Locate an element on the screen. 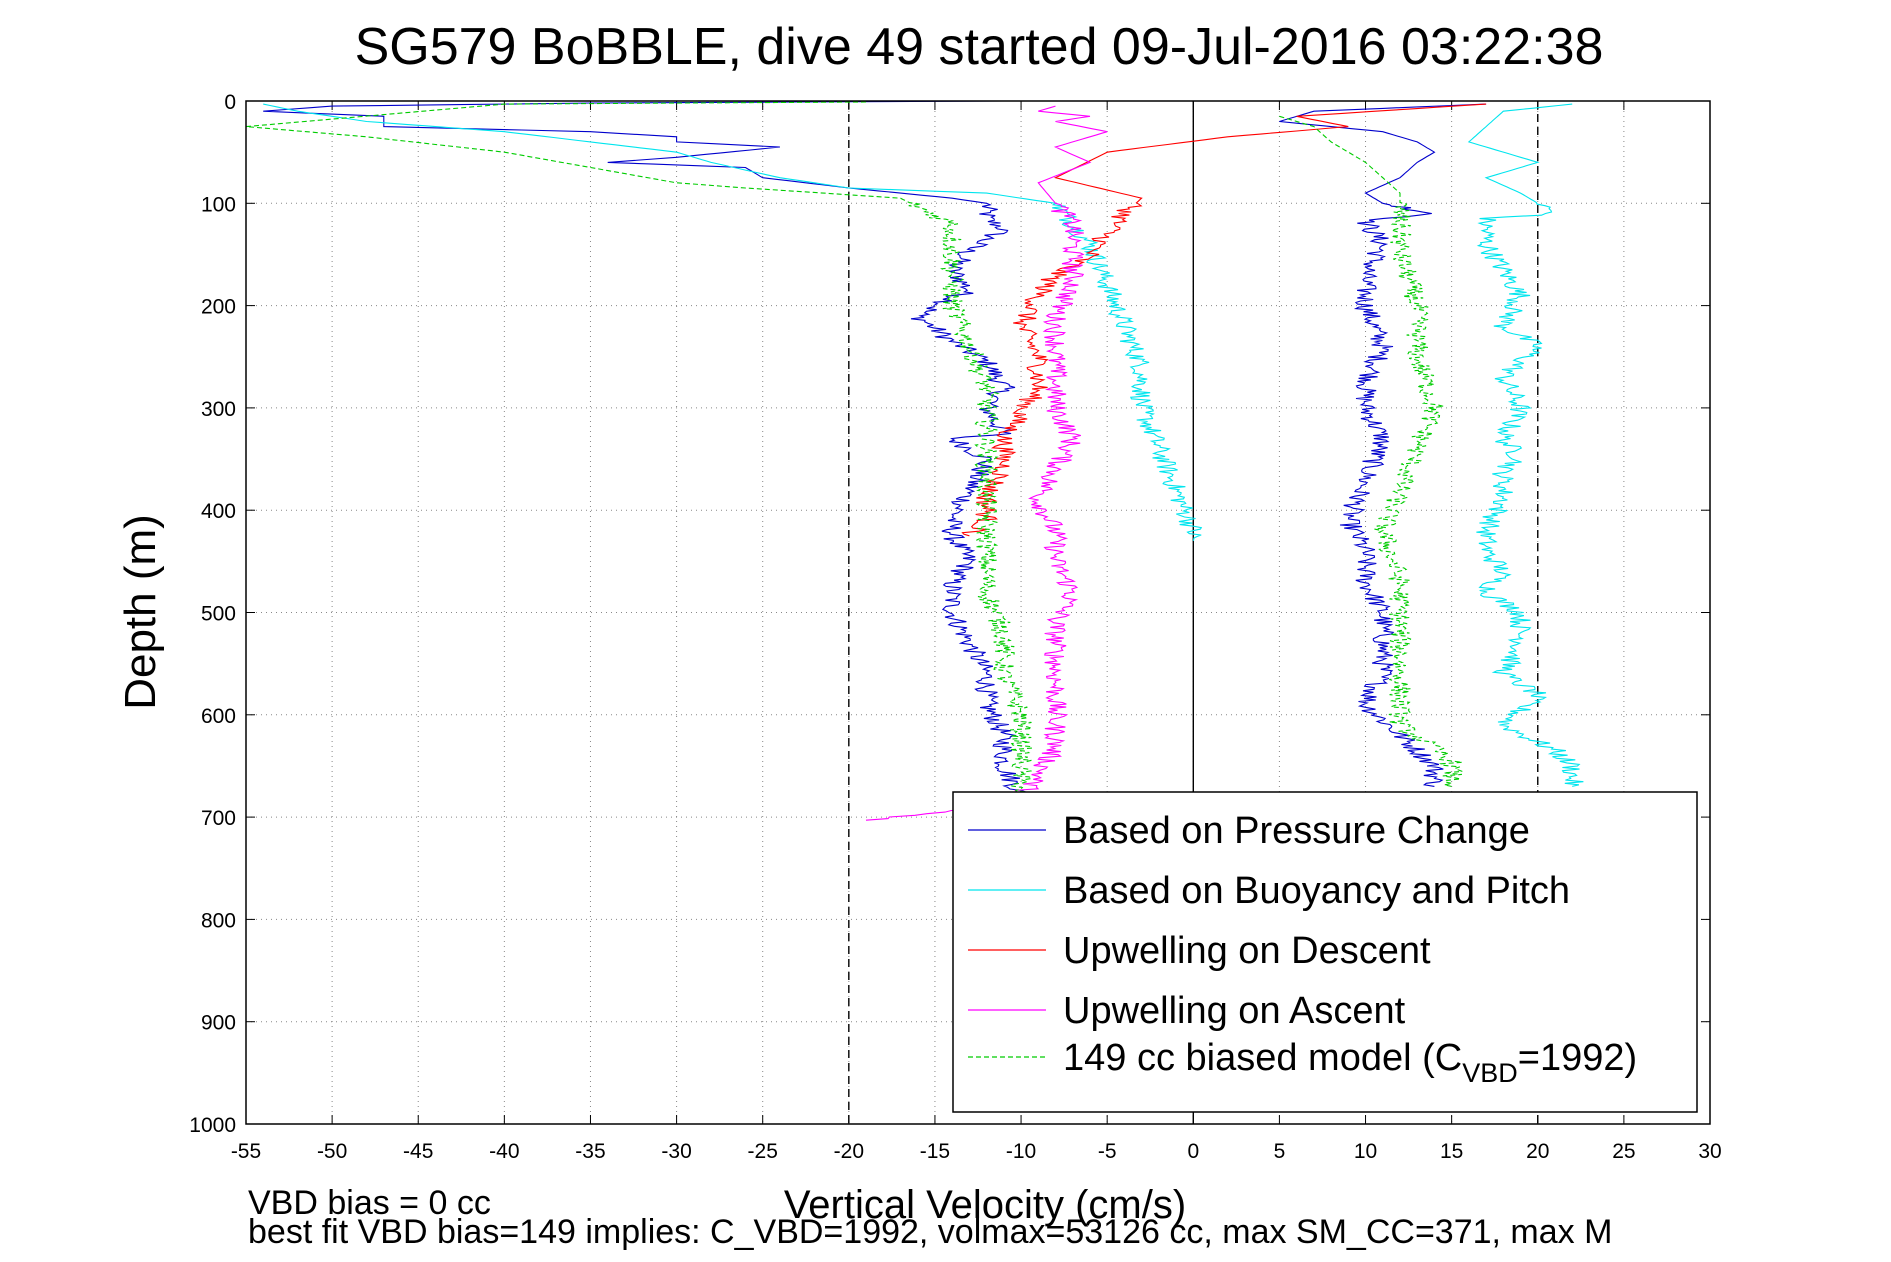 The width and height of the screenshot is (1891, 1262). y-tick-label: 100 is located at coordinates (218, 204).